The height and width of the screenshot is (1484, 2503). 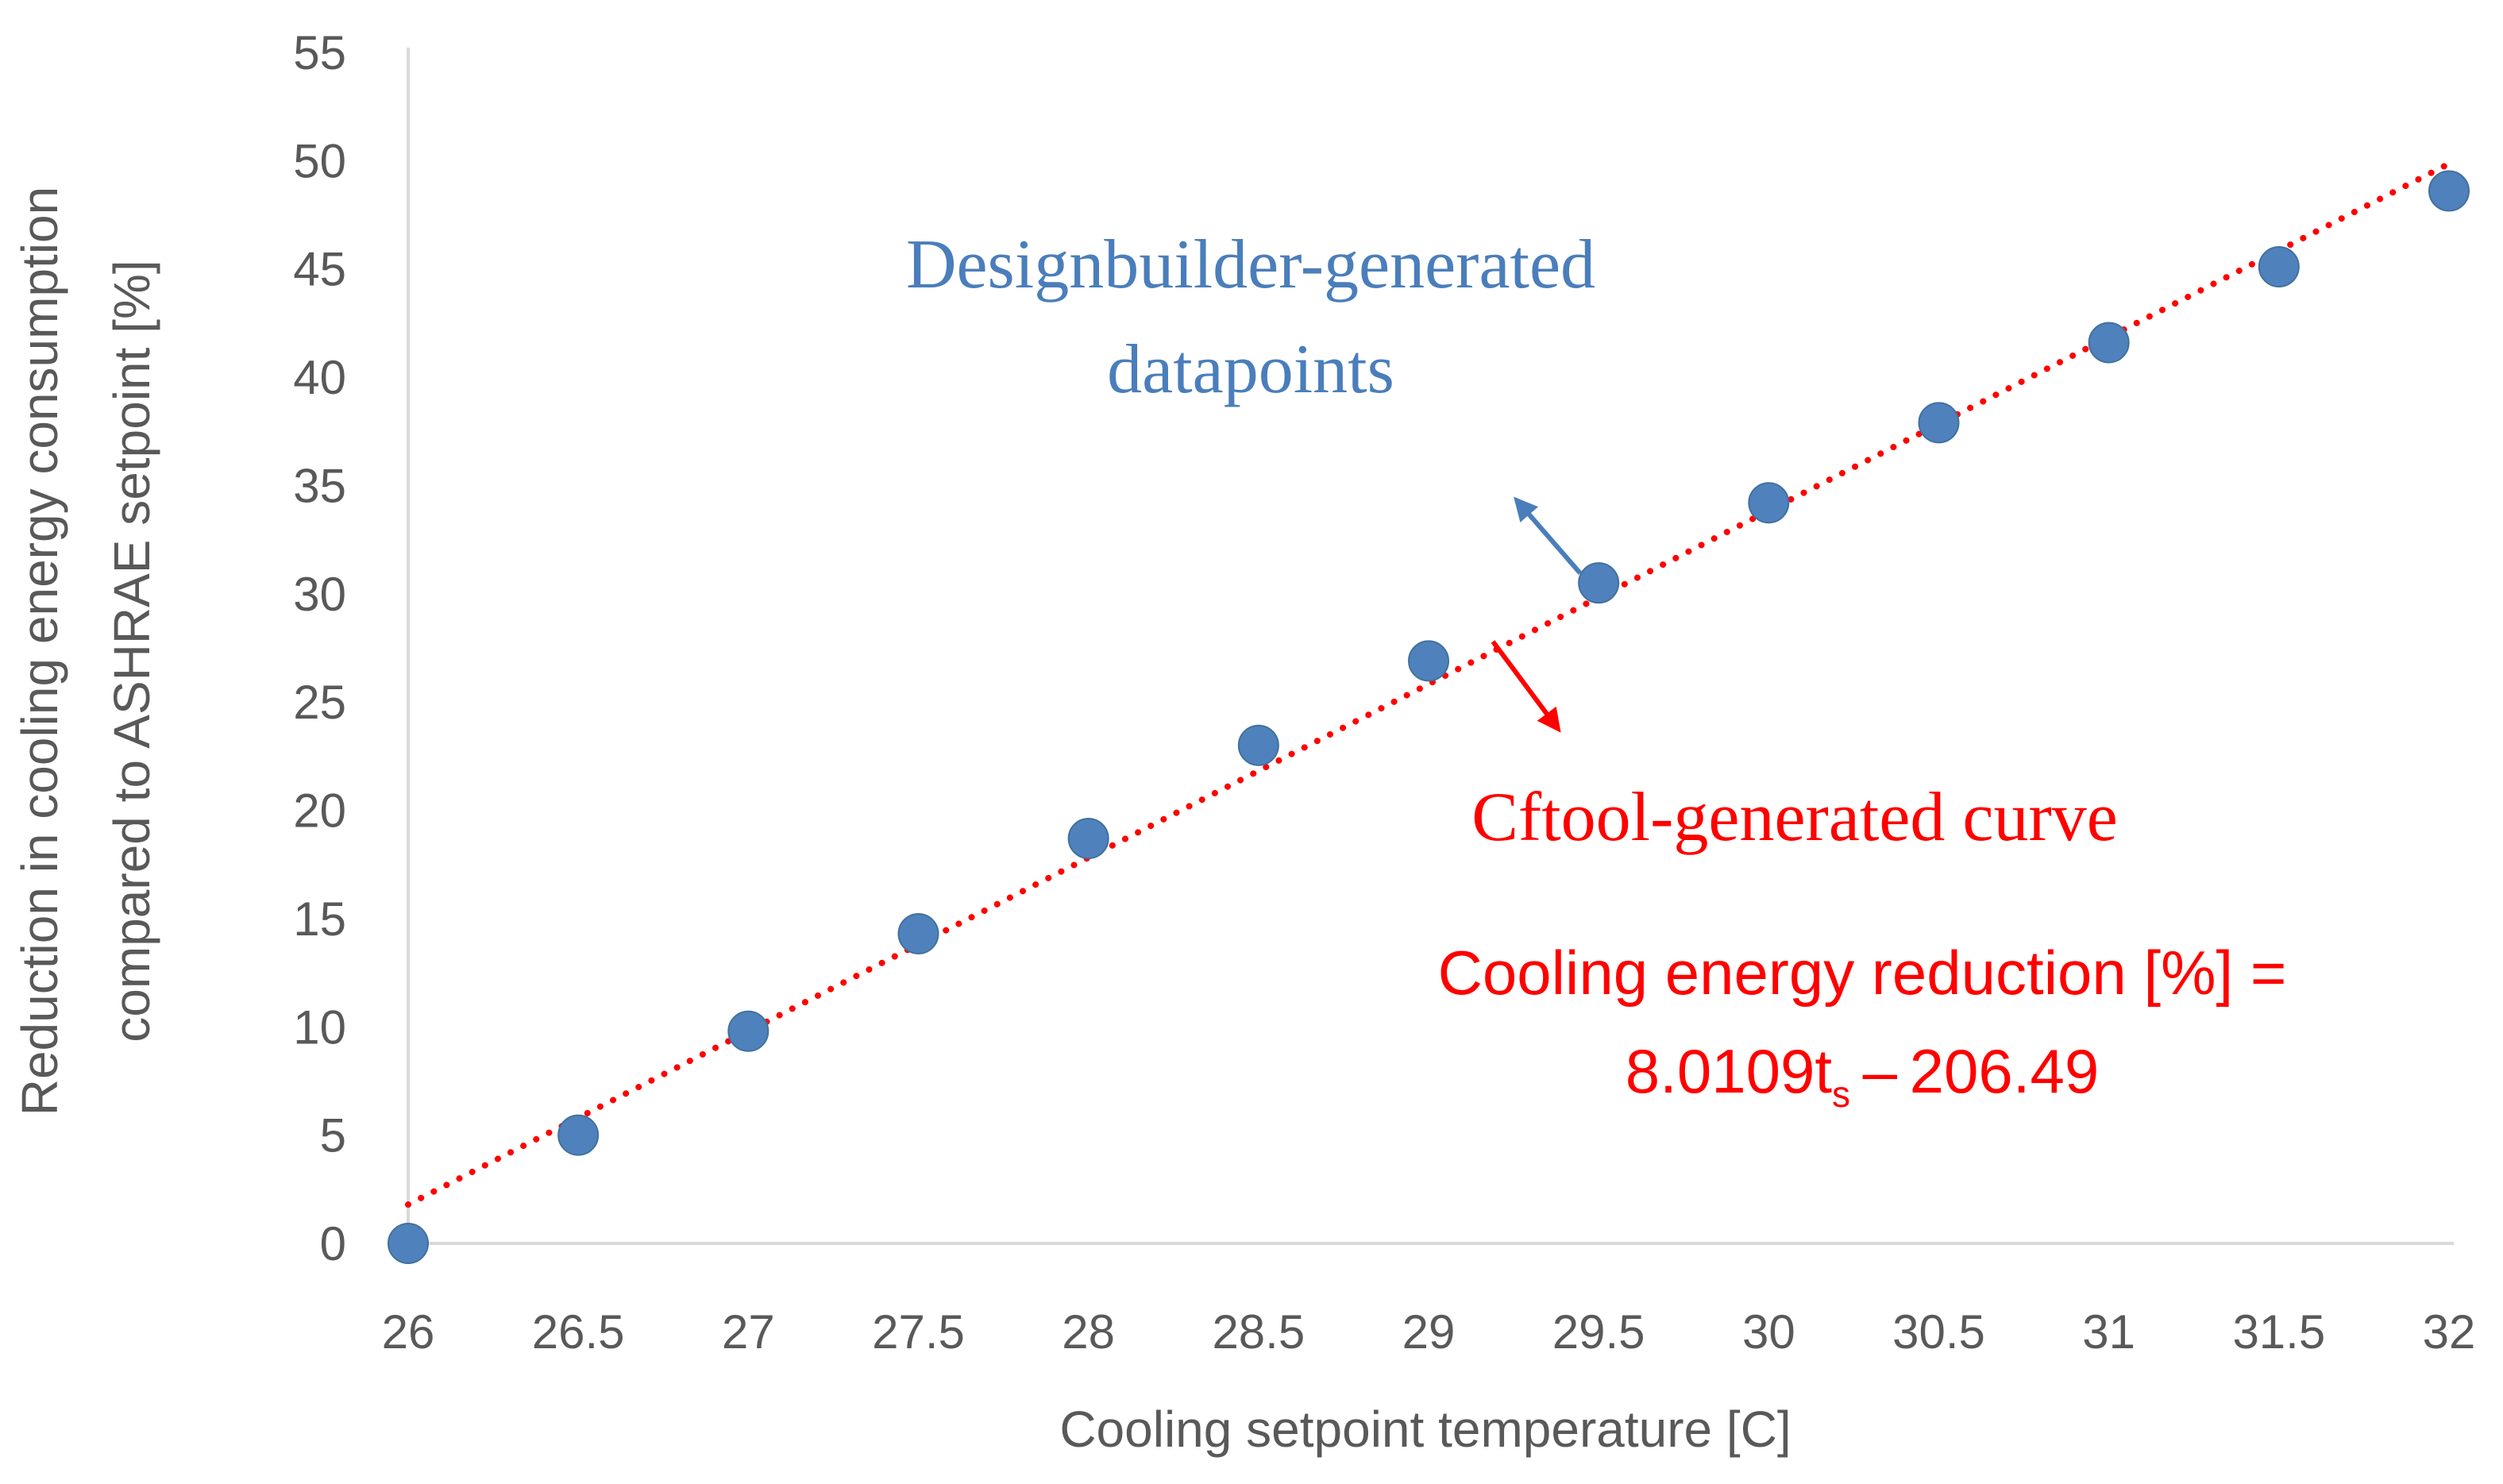 I want to click on y-tick-label: 25, so click(x=319, y=703).